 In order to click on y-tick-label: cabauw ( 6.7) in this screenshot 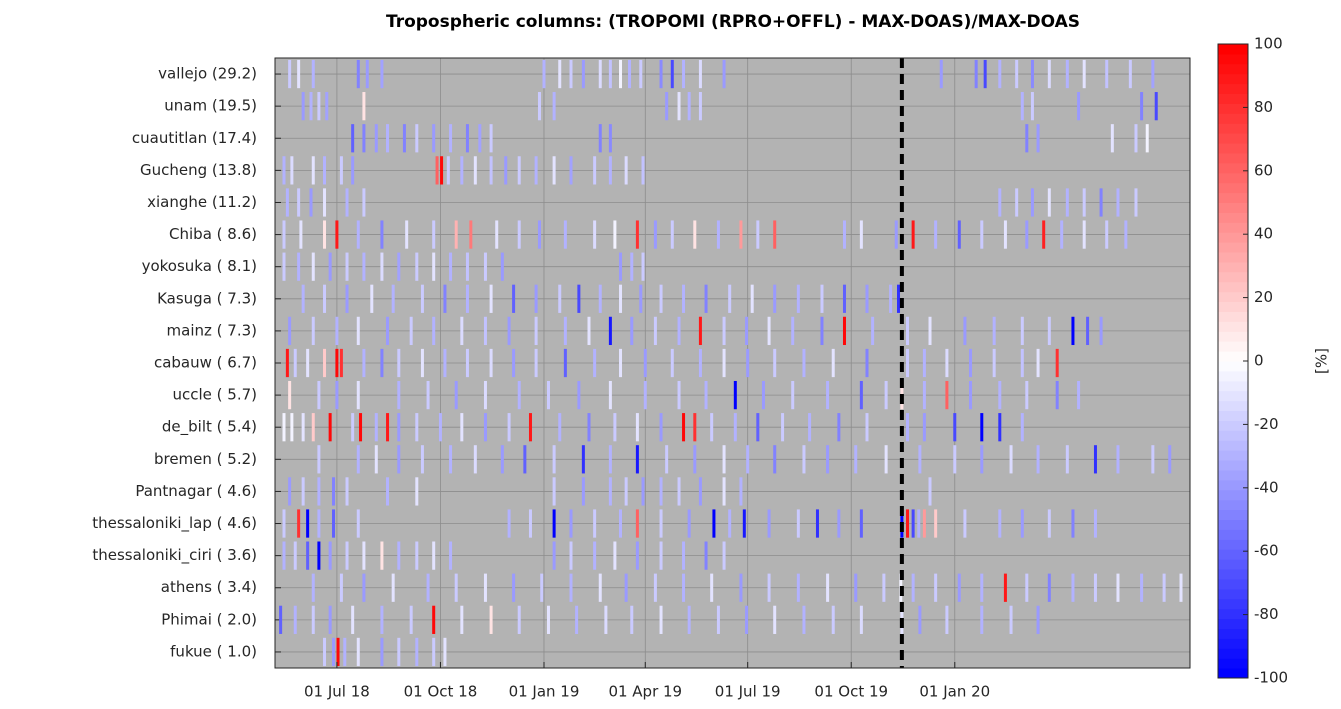, I will do `click(205, 363)`.